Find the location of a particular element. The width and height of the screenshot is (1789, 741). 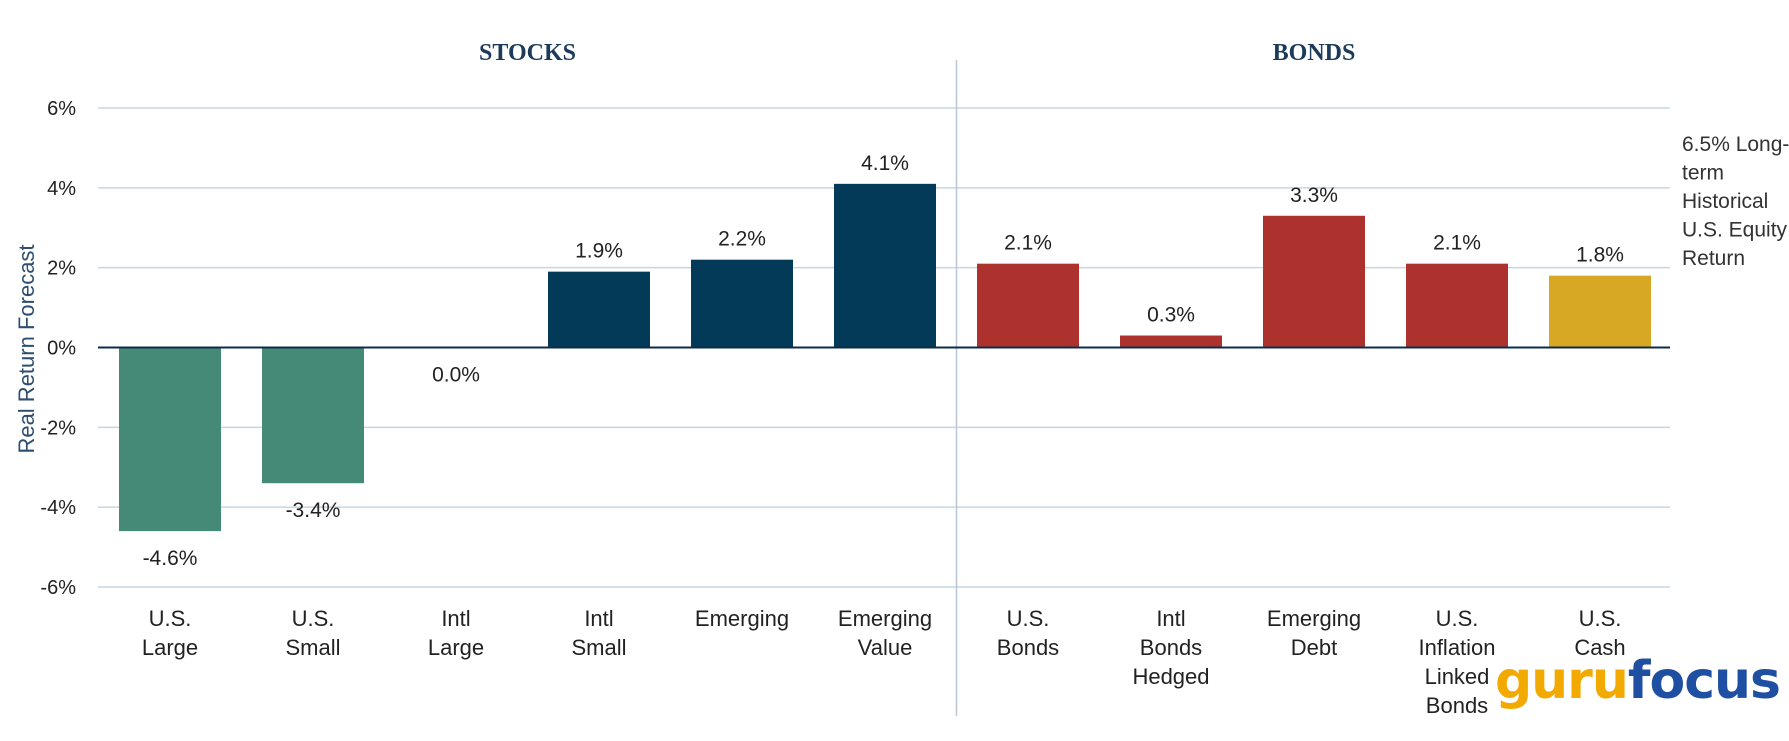

logo-focus: focus is located at coordinates (1704, 681).